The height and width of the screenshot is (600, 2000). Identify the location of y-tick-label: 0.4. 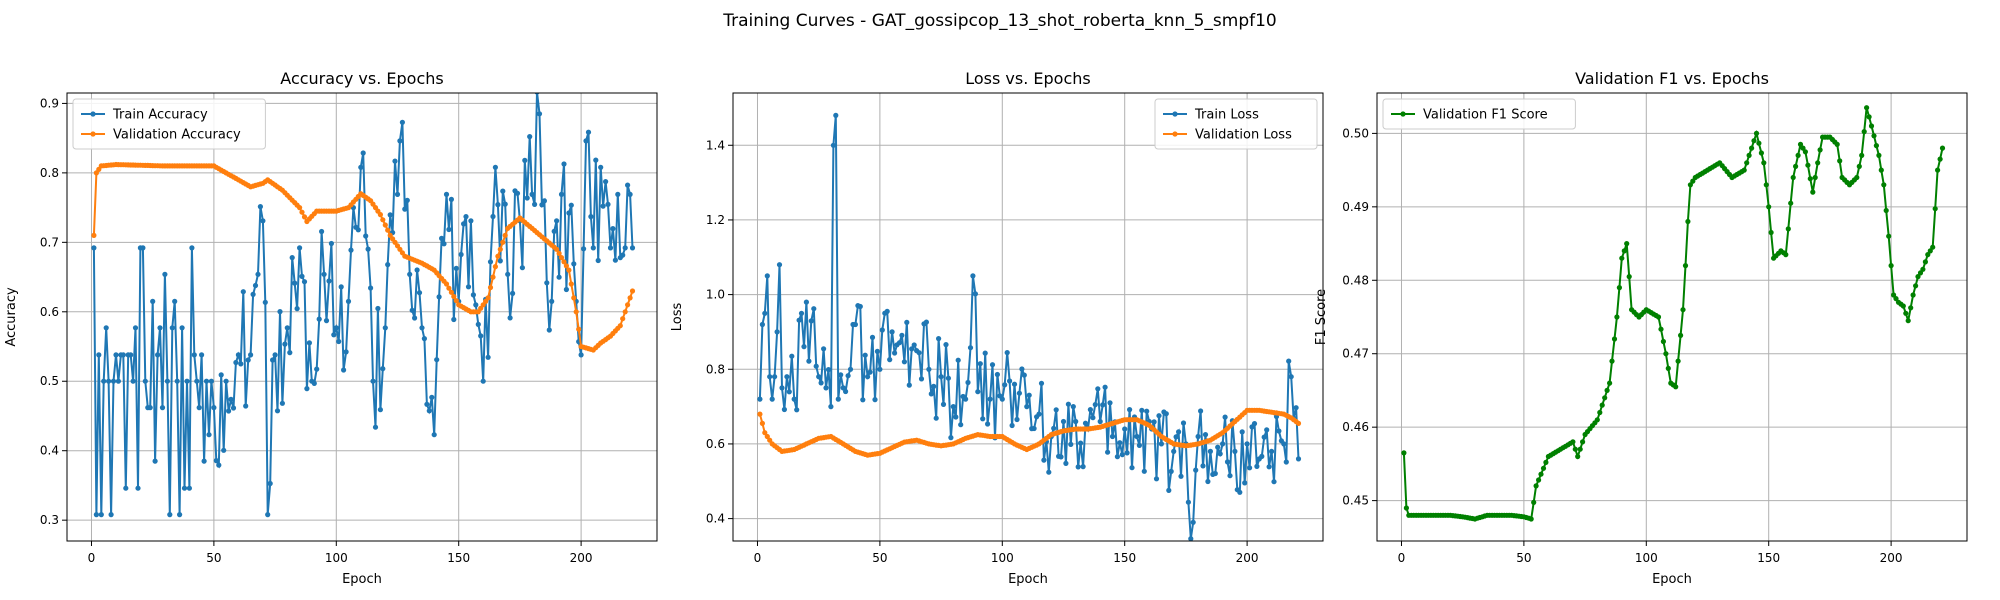
(49, 451).